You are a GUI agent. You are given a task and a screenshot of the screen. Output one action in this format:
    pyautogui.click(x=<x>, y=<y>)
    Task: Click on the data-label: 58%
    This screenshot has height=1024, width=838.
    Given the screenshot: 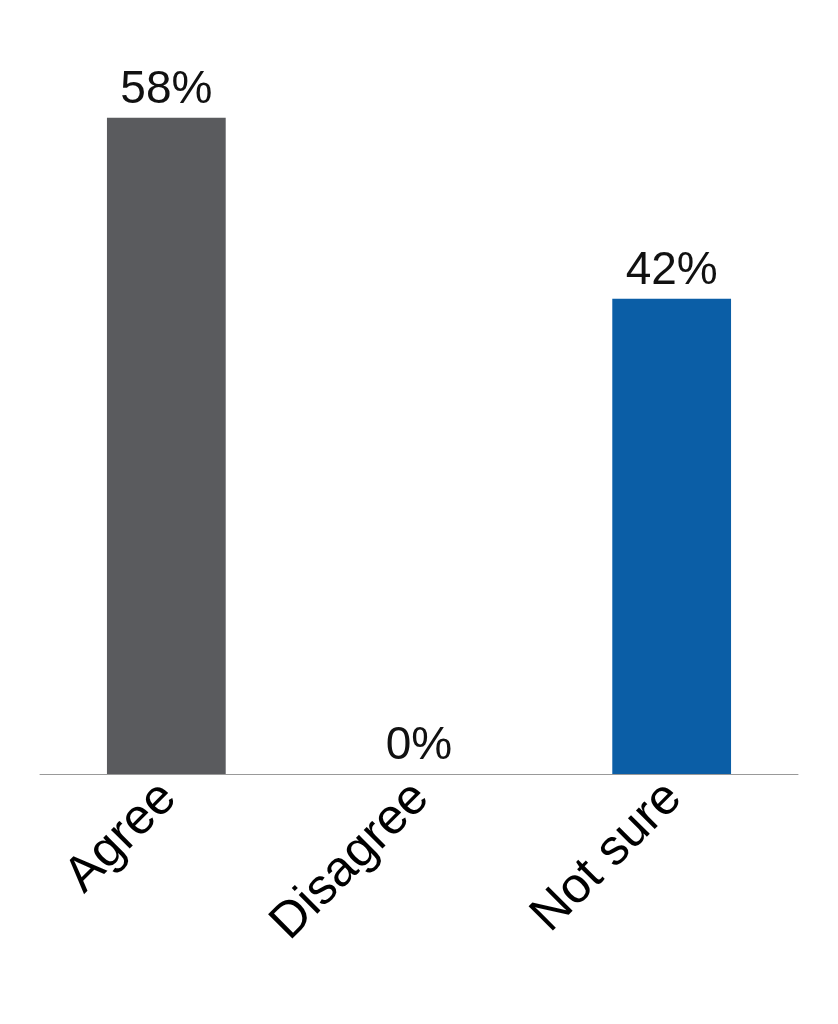 What is the action you would take?
    pyautogui.click(x=166, y=86)
    